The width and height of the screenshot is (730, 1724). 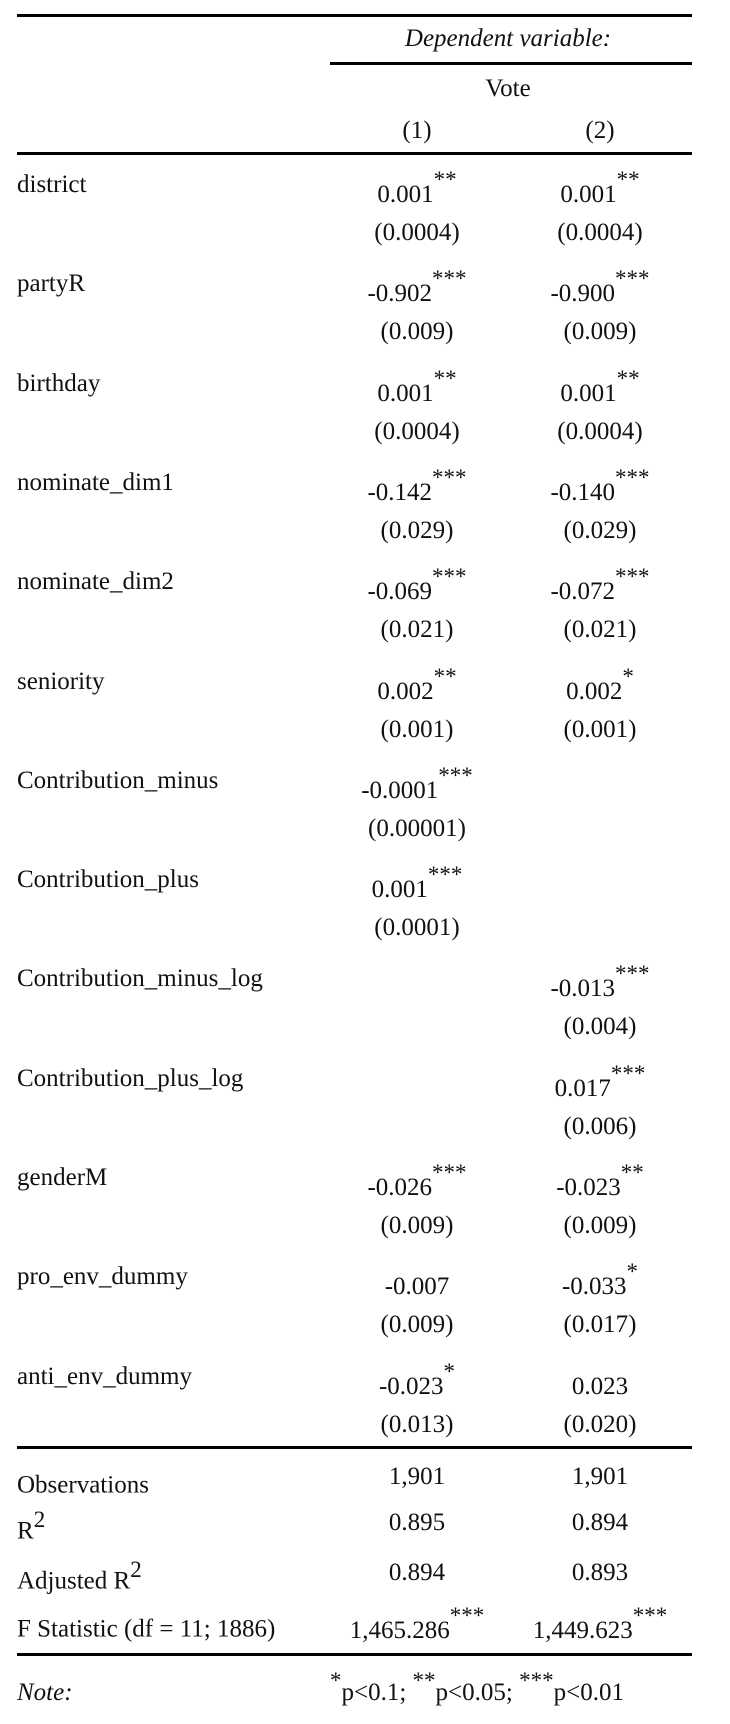 I want to click on note-stars: *, so click(x=336, y=1680).